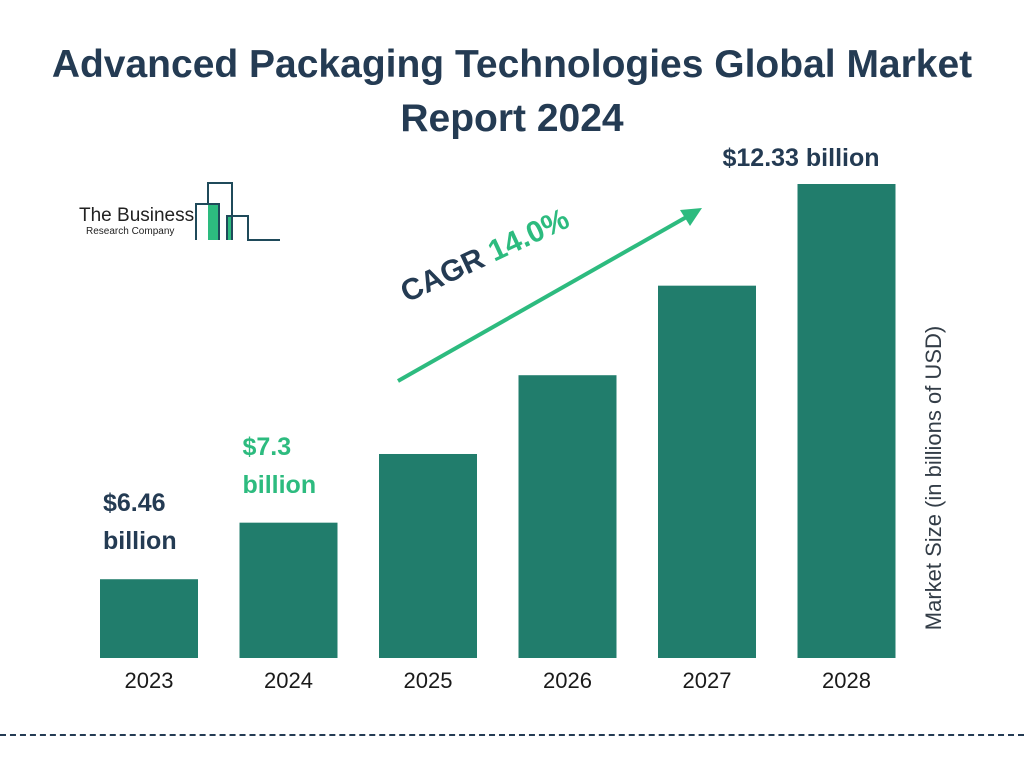 The width and height of the screenshot is (1024, 768). I want to click on bar-2025, so click(428, 555).